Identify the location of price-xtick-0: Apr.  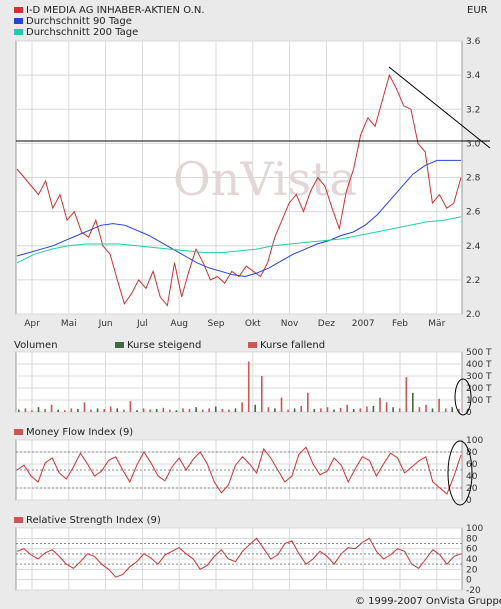
(32, 324).